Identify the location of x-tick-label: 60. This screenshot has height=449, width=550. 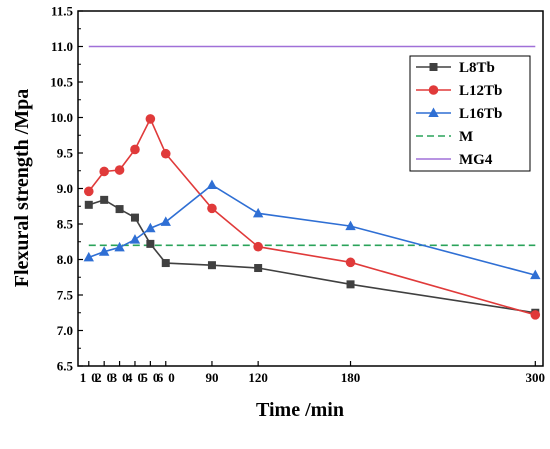
(166, 377).